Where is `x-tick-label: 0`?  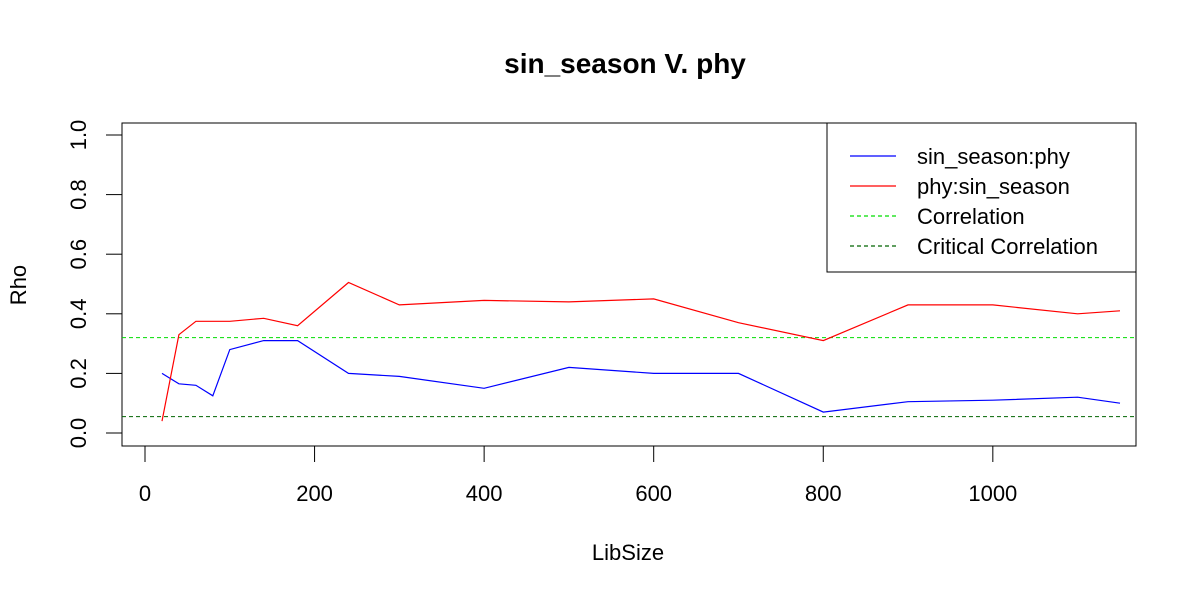 x-tick-label: 0 is located at coordinates (145, 493).